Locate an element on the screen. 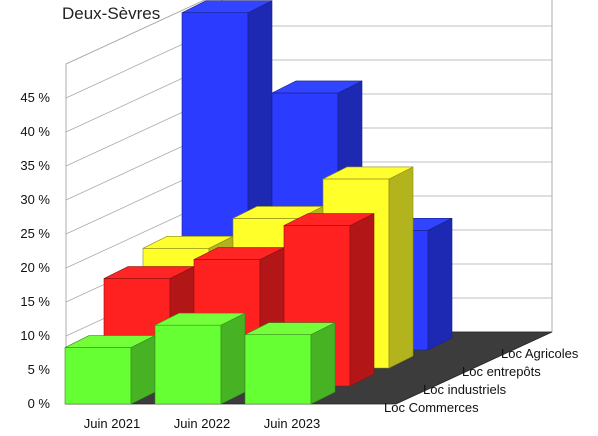  y-tick-label: 5 % is located at coordinates (39, 369).